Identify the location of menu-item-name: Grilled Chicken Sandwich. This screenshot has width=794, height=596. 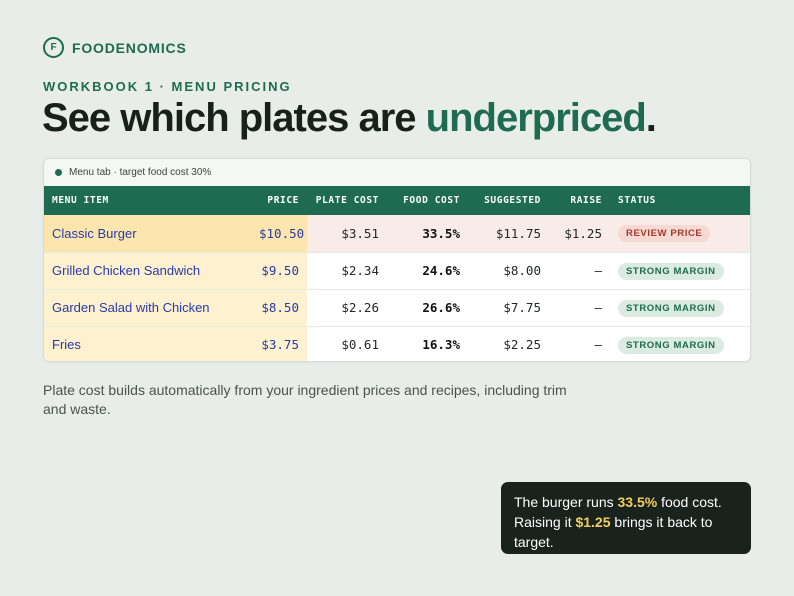
(147, 270).